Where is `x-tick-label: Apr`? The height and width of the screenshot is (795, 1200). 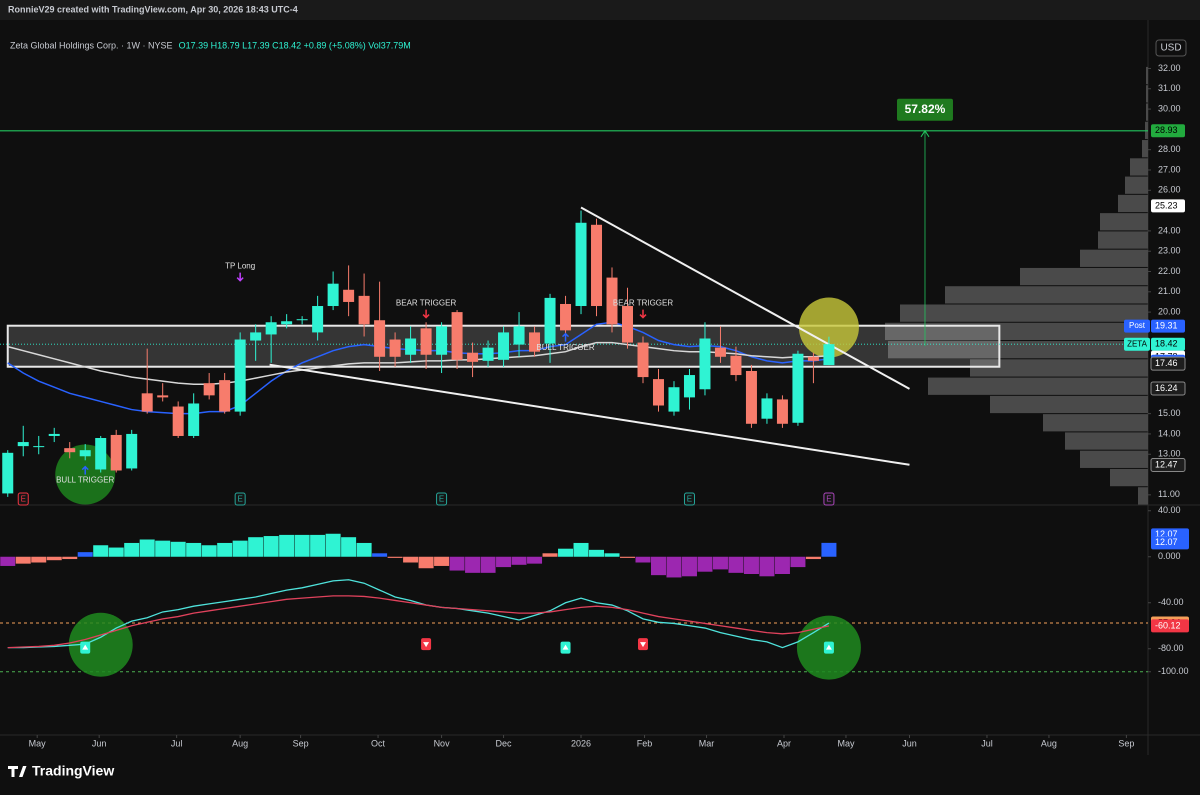 x-tick-label: Apr is located at coordinates (784, 743).